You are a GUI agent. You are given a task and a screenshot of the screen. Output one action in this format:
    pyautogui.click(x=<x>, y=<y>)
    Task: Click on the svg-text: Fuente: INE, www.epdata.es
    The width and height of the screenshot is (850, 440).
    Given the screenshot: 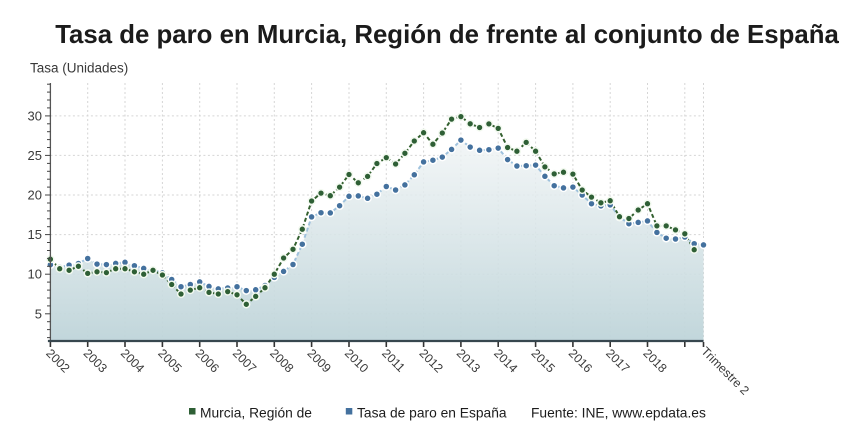 What is the action you would take?
    pyautogui.click(x=618, y=413)
    